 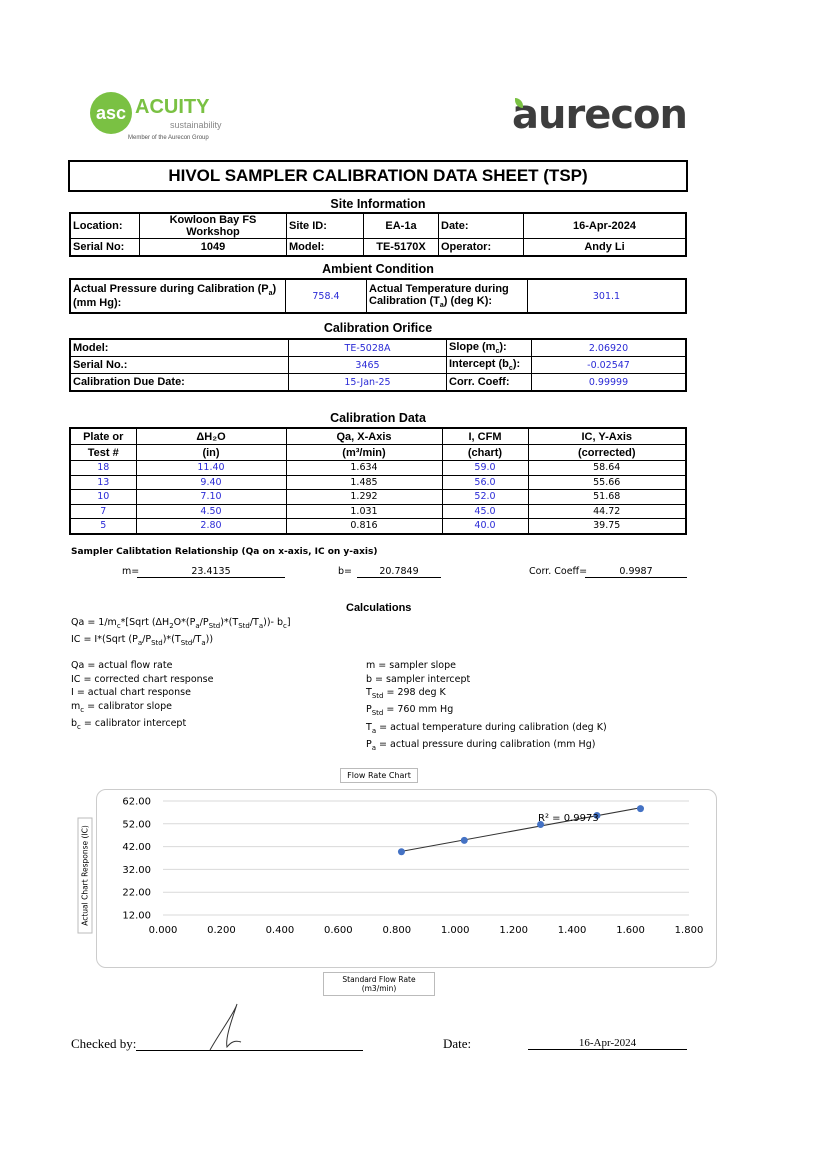 What do you see at coordinates (457, 1043) in the screenshot?
I see `footer-date-label: Date:` at bounding box center [457, 1043].